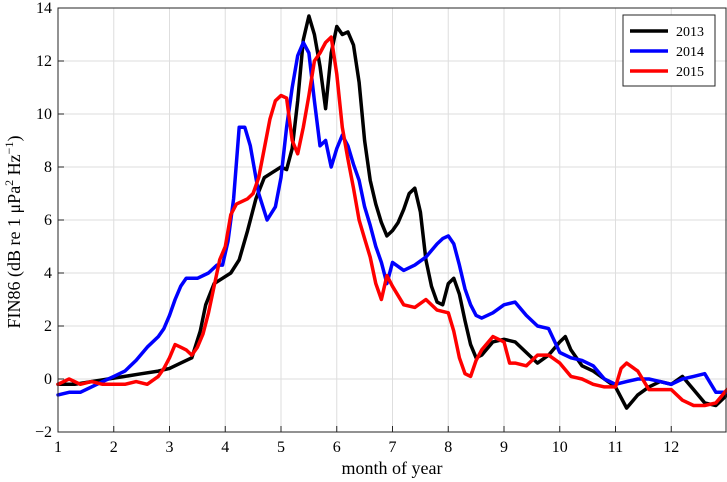 The height and width of the screenshot is (482, 727). Describe the element at coordinates (448, 447) in the screenshot. I see `x-tick-label: 8` at that location.